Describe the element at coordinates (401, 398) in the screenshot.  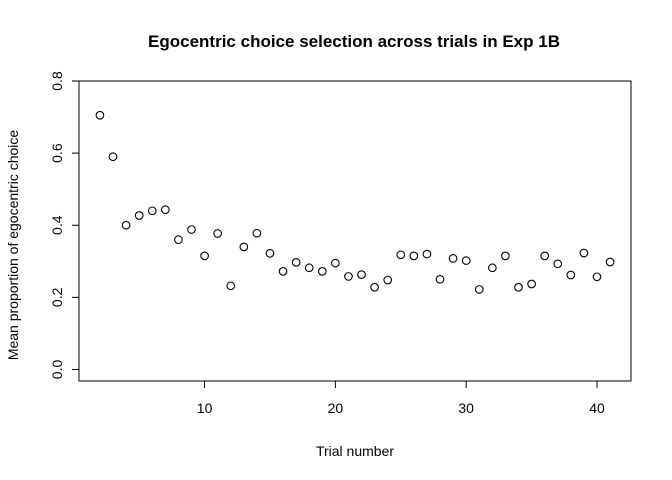
I see `x-axis: 10 20 30 40` at that location.